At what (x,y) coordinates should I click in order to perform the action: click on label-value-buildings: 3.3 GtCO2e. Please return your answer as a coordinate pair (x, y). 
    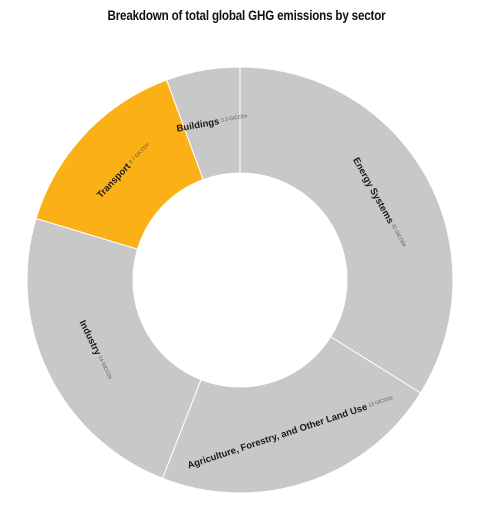
    Looking at the image, I should click on (235, 119).